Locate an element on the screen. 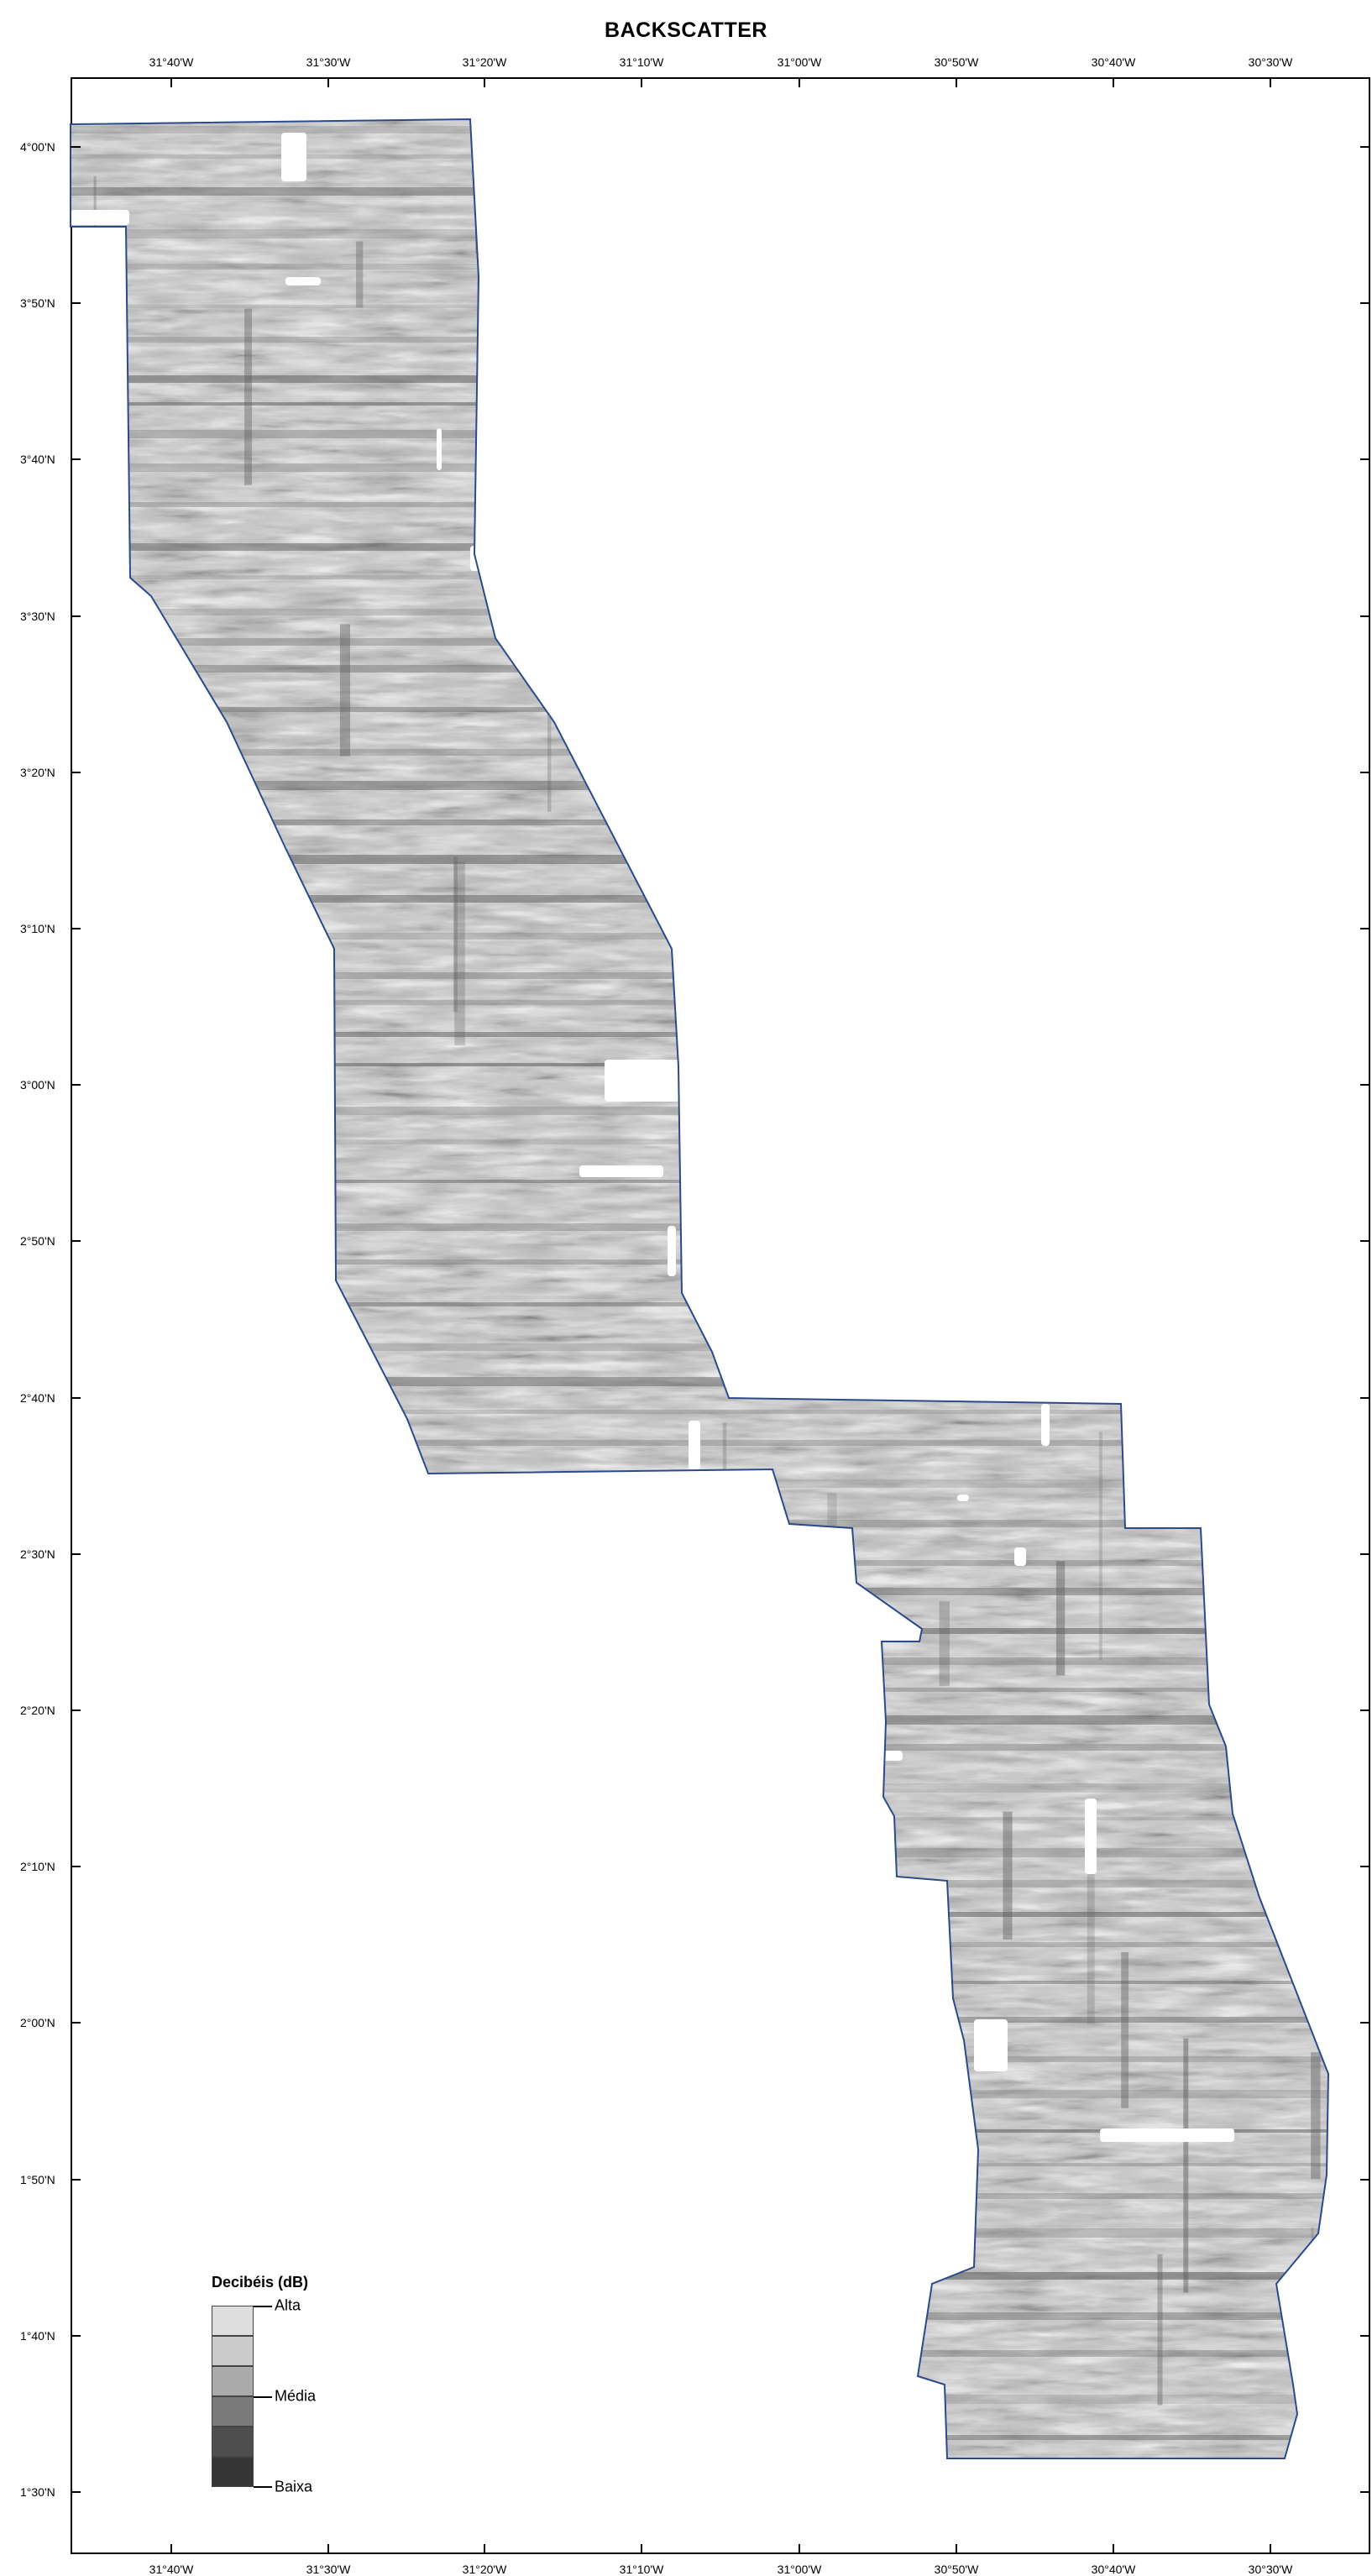 This screenshot has width=1372, height=2576. left-lat-label: 3°20'N is located at coordinates (37, 772).